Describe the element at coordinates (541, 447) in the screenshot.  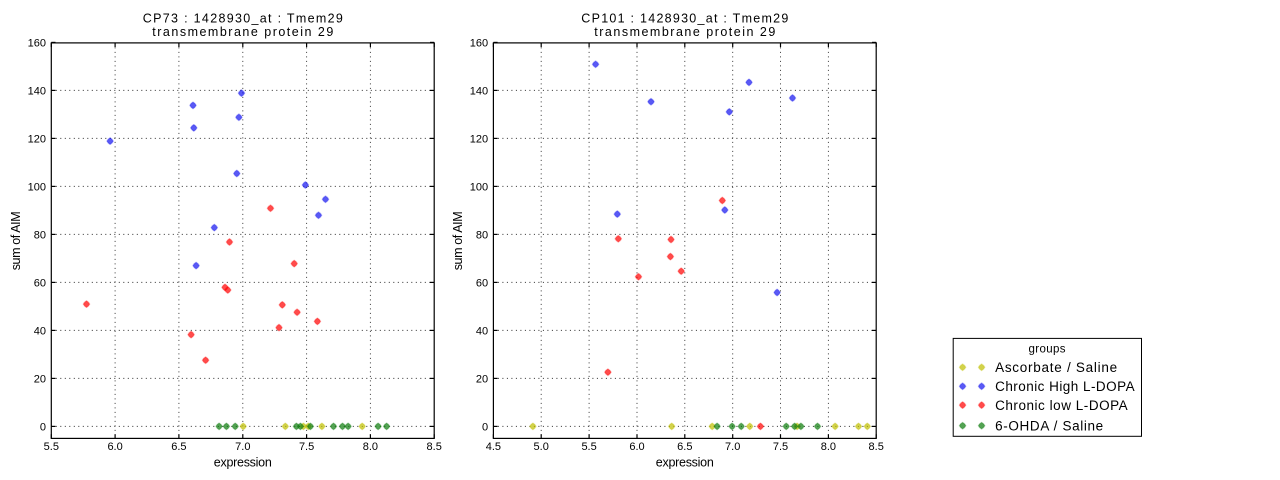
I see `svg-text: 5.0` at that location.